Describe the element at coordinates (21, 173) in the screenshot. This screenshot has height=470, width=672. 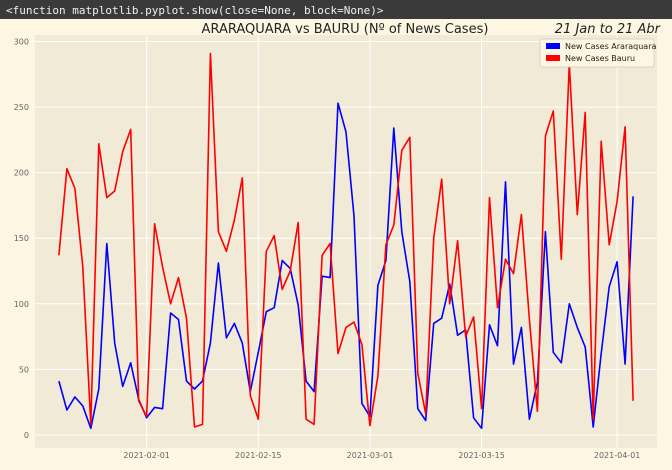
I see `y-tick-label: 200` at that location.